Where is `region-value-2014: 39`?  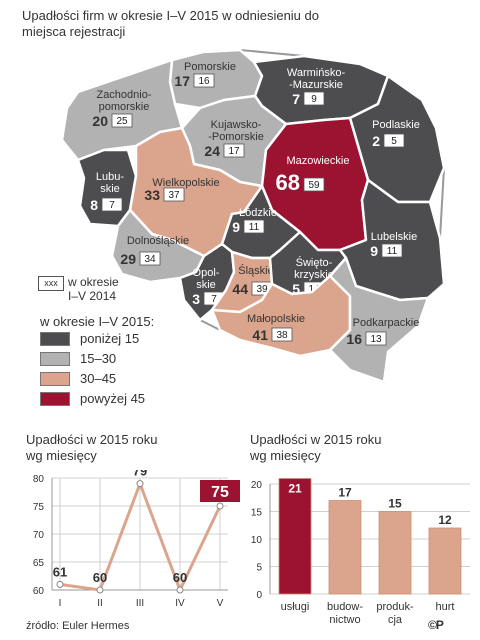 region-value-2014: 39 is located at coordinates (262, 289).